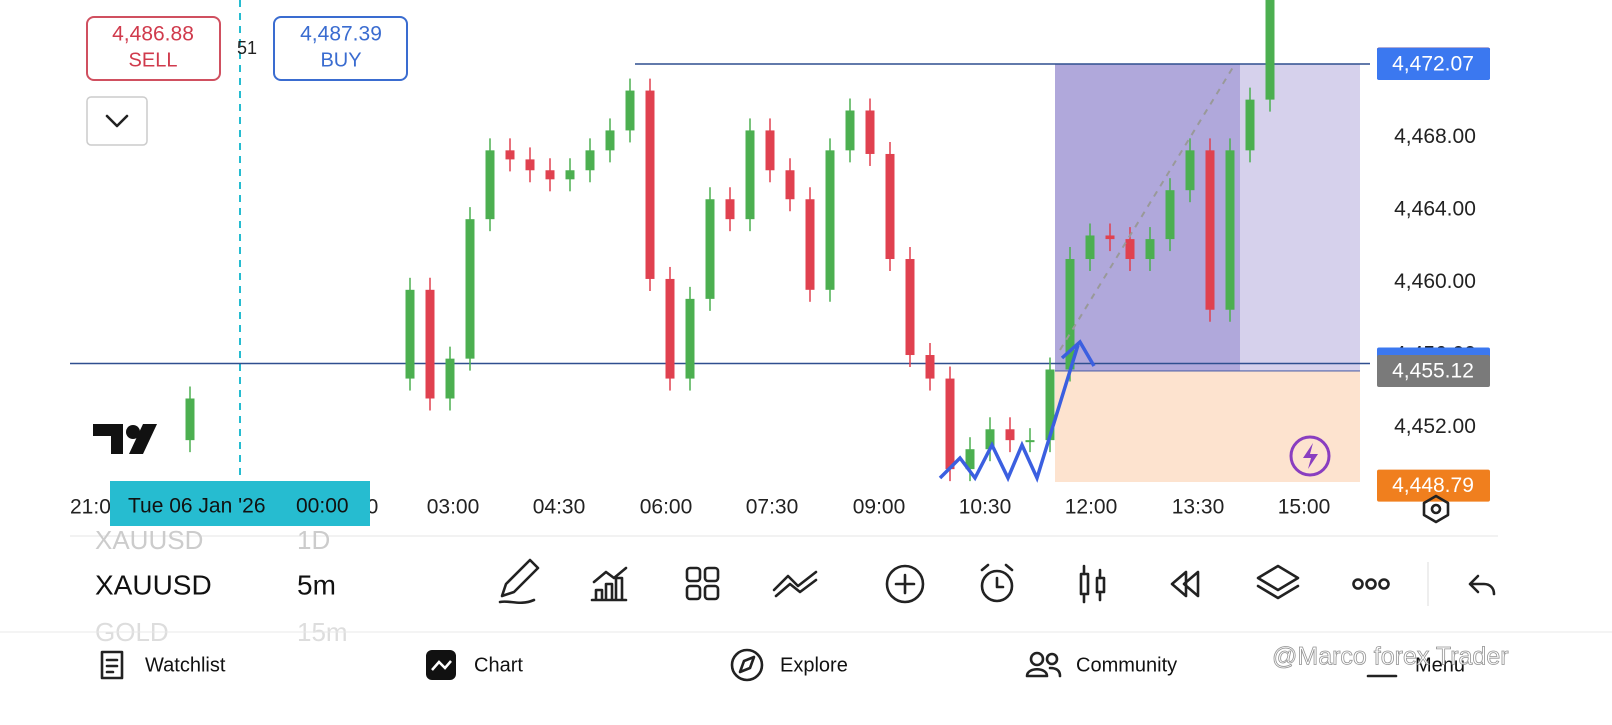 The image size is (1612, 725). What do you see at coordinates (125, 439) in the screenshot?
I see `tv-logo` at bounding box center [125, 439].